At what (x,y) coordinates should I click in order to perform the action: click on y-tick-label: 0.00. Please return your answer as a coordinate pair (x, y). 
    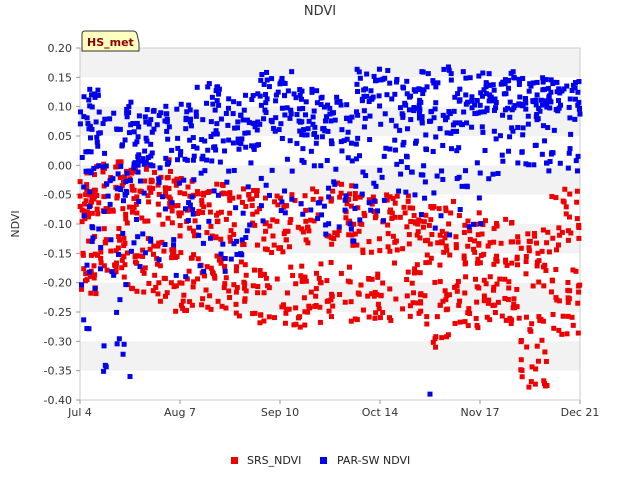
    Looking at the image, I should click on (60, 165).